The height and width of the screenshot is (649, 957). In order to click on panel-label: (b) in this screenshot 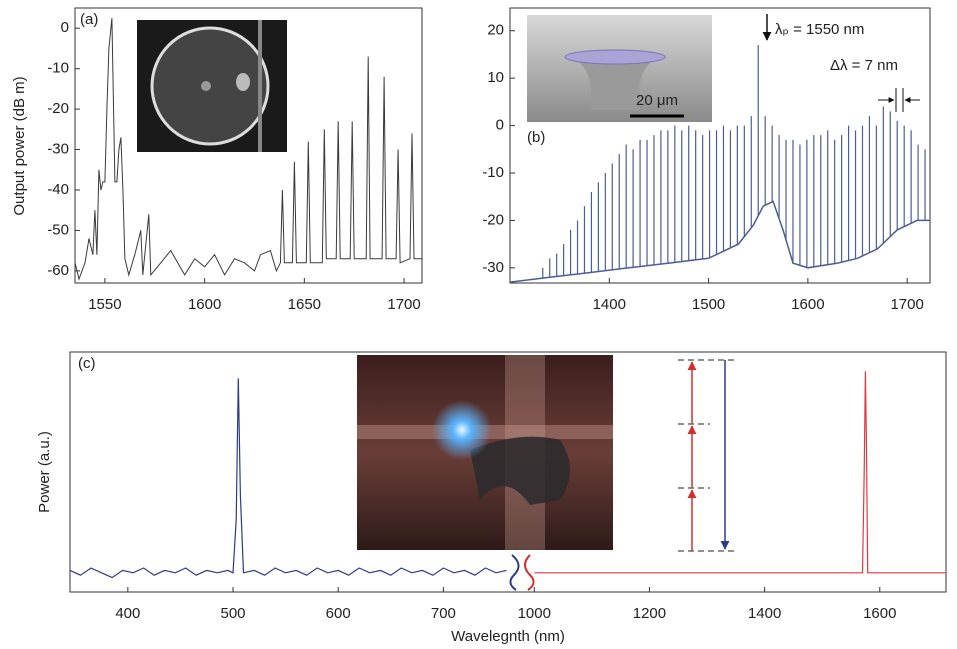, I will do `click(536, 137)`.